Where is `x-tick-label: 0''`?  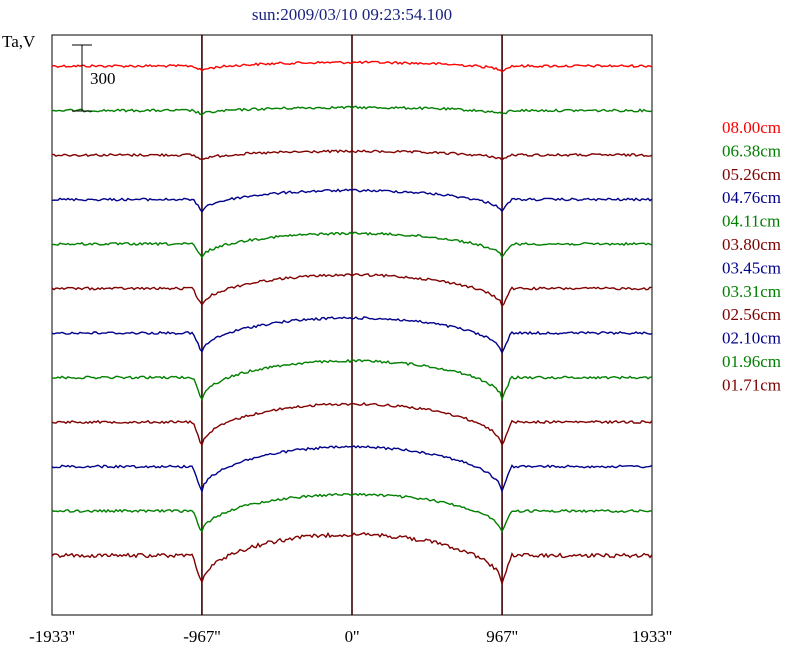
x-tick-label: 0'' is located at coordinates (352, 636).